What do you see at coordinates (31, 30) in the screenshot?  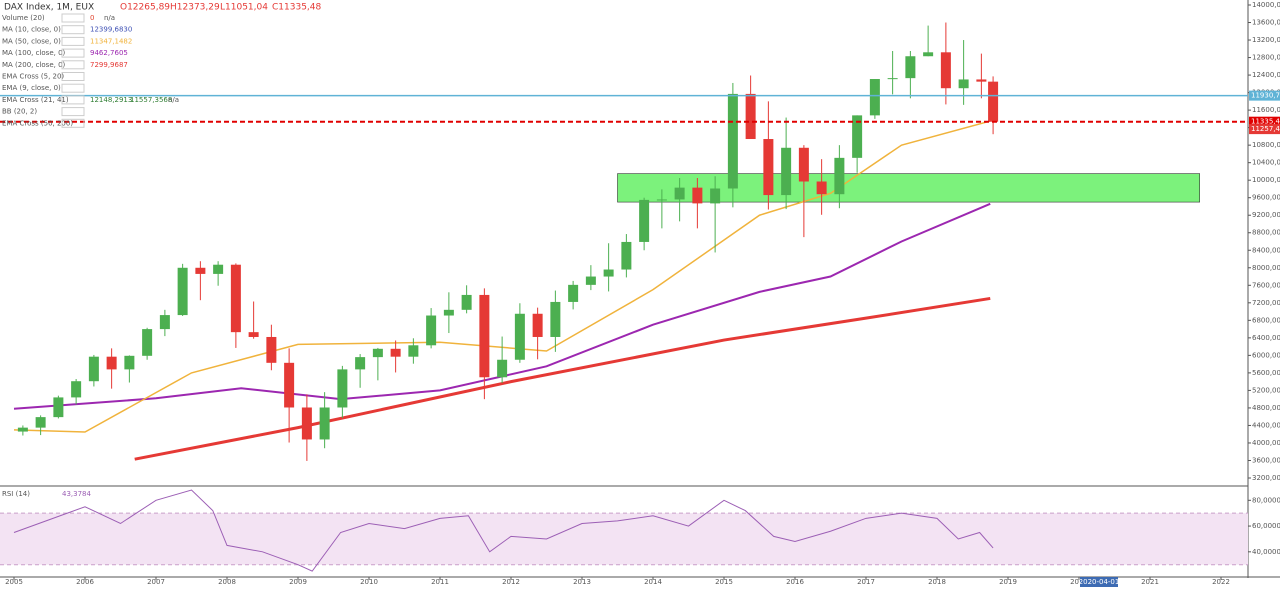 I see `indicator-name: MA (10, close, 0)` at bounding box center [31, 30].